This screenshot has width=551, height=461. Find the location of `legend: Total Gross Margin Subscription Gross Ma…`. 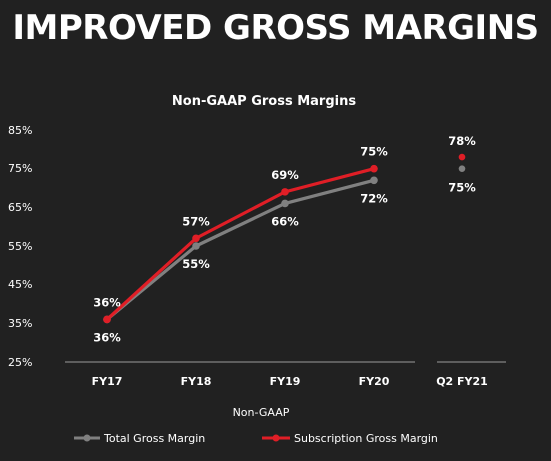

legend: Total Gross Margin Subscription Gross Ma… is located at coordinates (256, 438).